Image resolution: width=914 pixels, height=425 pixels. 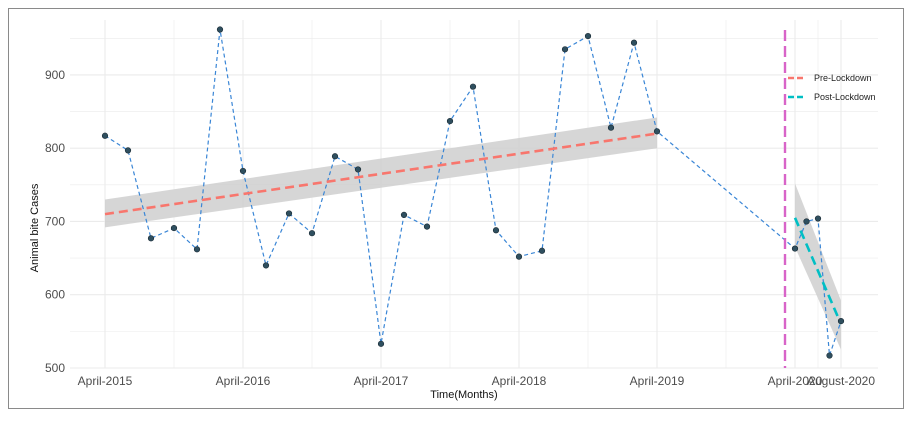 What do you see at coordinates (832, 87) in the screenshot?
I see `legend: Pre-Lockdown Post-Lockdown` at bounding box center [832, 87].